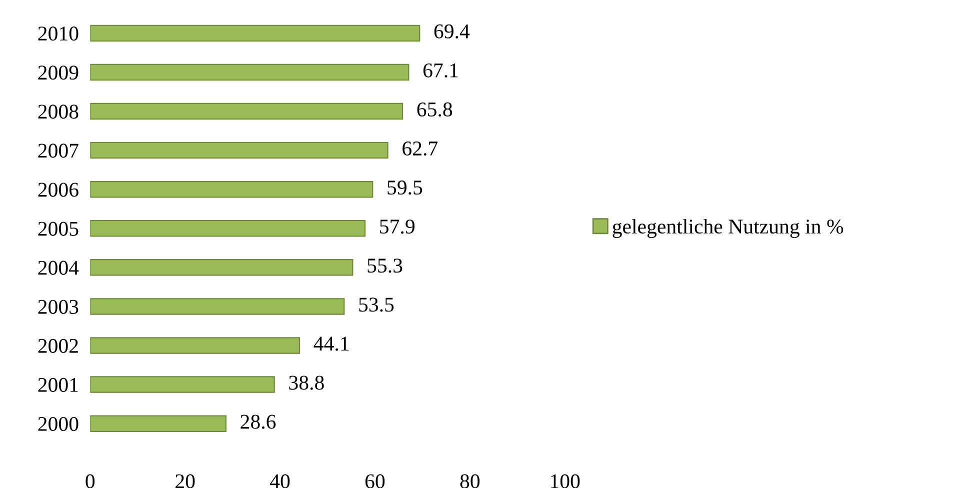 The image size is (959, 488). Describe the element at coordinates (58, 189) in the screenshot. I see `y-tick-label: 2006` at that location.